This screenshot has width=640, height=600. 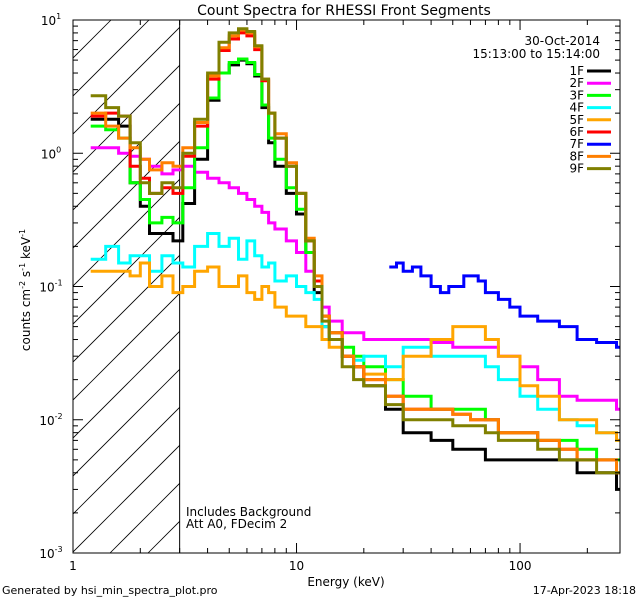 I want to click on legend-label-6F: 6F, so click(x=576, y=132).